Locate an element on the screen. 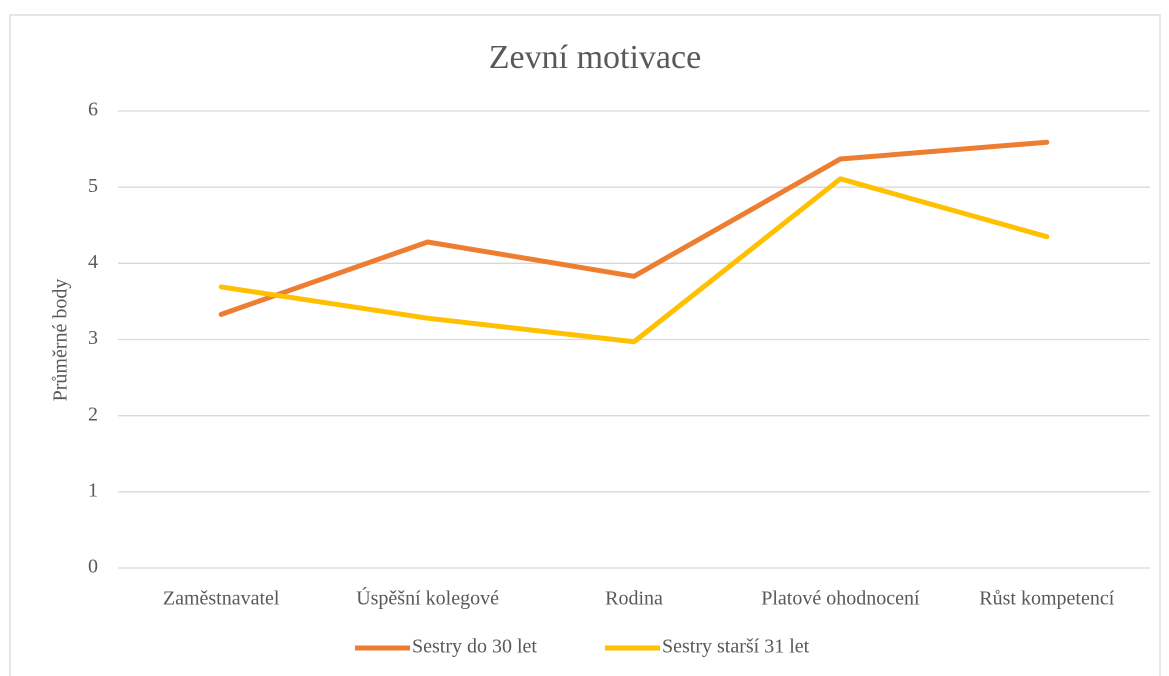 The width and height of the screenshot is (1169, 676). y-tick-label: 3 is located at coordinates (93, 338).